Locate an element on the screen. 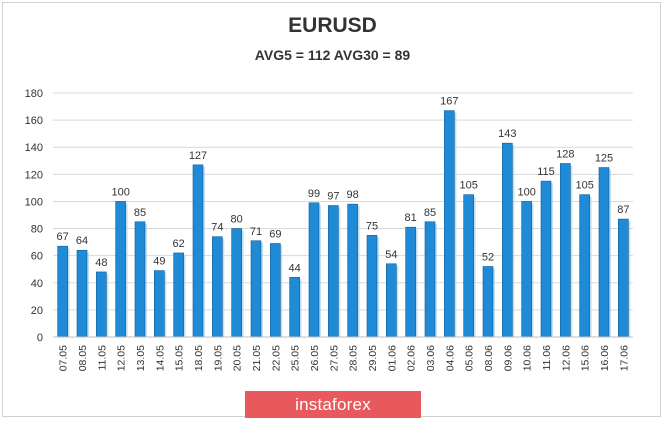 The height and width of the screenshot is (421, 665). y-tick-label: 80 is located at coordinates (37, 230).